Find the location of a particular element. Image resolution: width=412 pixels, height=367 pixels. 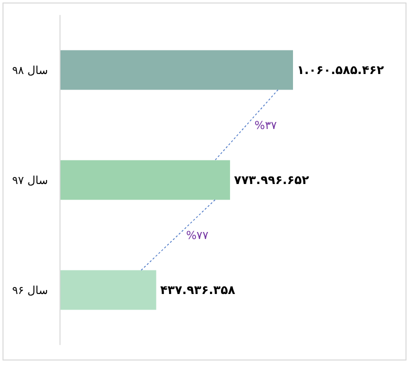

data-label: ۱.۰۶۰.۵۸۵.۴۶۲ is located at coordinates (341, 70).